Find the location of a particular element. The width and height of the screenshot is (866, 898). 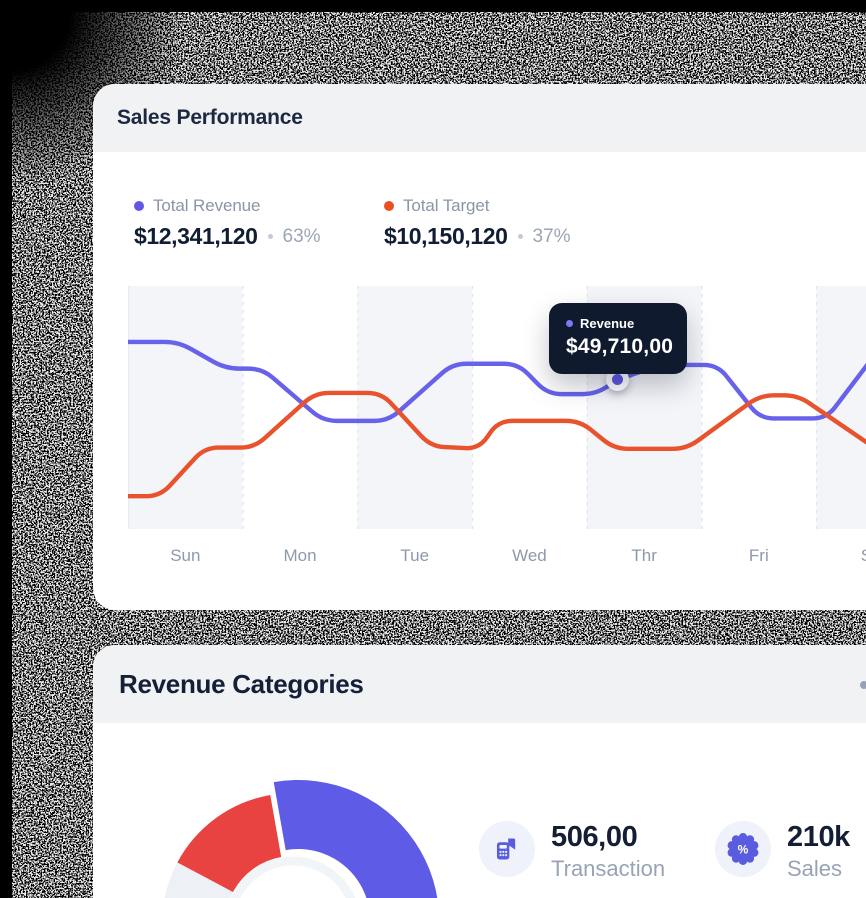

x-axis-label-sat: Sat is located at coordinates (855, 556).